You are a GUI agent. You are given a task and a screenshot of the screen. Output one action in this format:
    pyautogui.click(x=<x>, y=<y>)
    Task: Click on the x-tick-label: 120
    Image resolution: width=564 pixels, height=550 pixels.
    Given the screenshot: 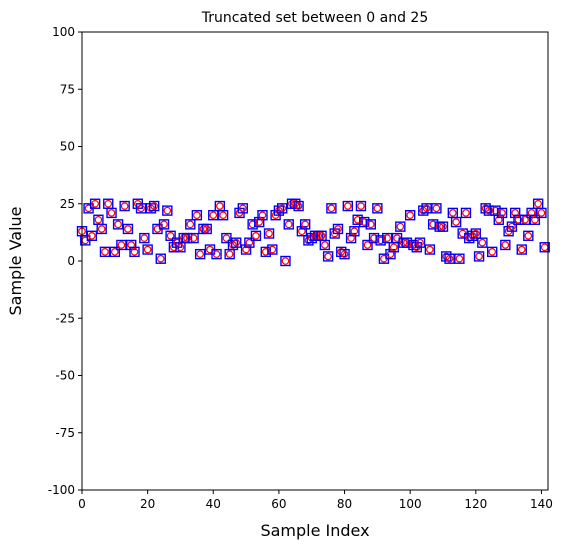 What is the action you would take?
    pyautogui.click(x=475, y=504)
    